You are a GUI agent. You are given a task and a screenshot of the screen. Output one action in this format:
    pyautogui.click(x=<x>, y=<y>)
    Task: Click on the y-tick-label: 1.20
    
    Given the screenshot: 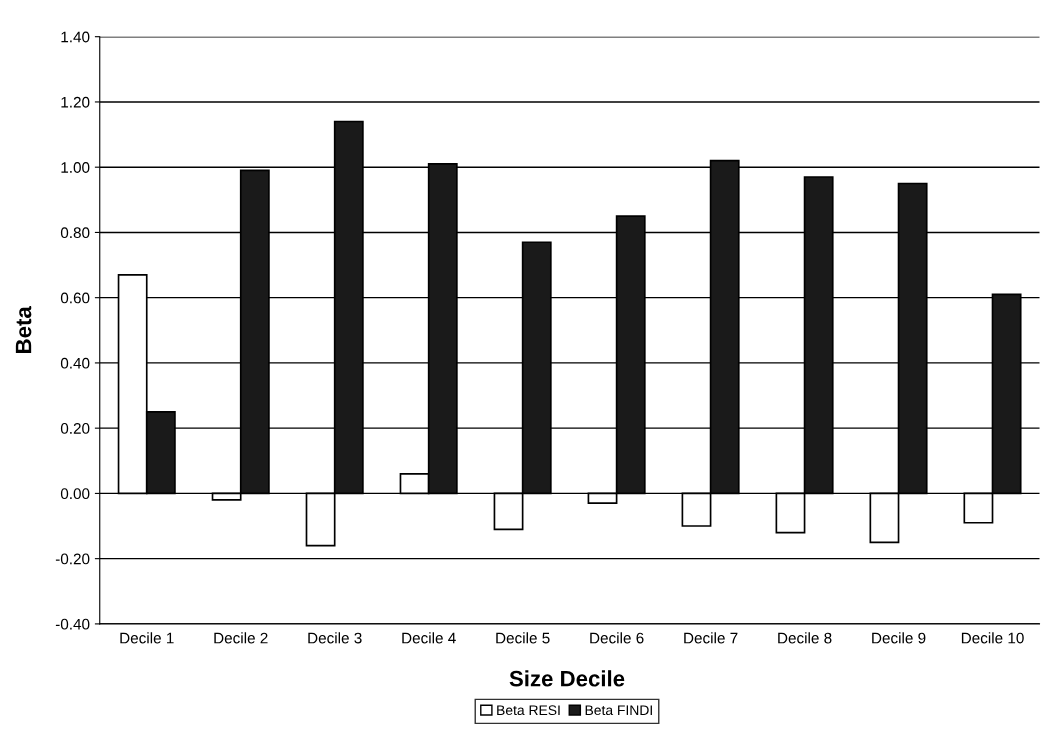 What is the action you would take?
    pyautogui.click(x=75, y=102)
    